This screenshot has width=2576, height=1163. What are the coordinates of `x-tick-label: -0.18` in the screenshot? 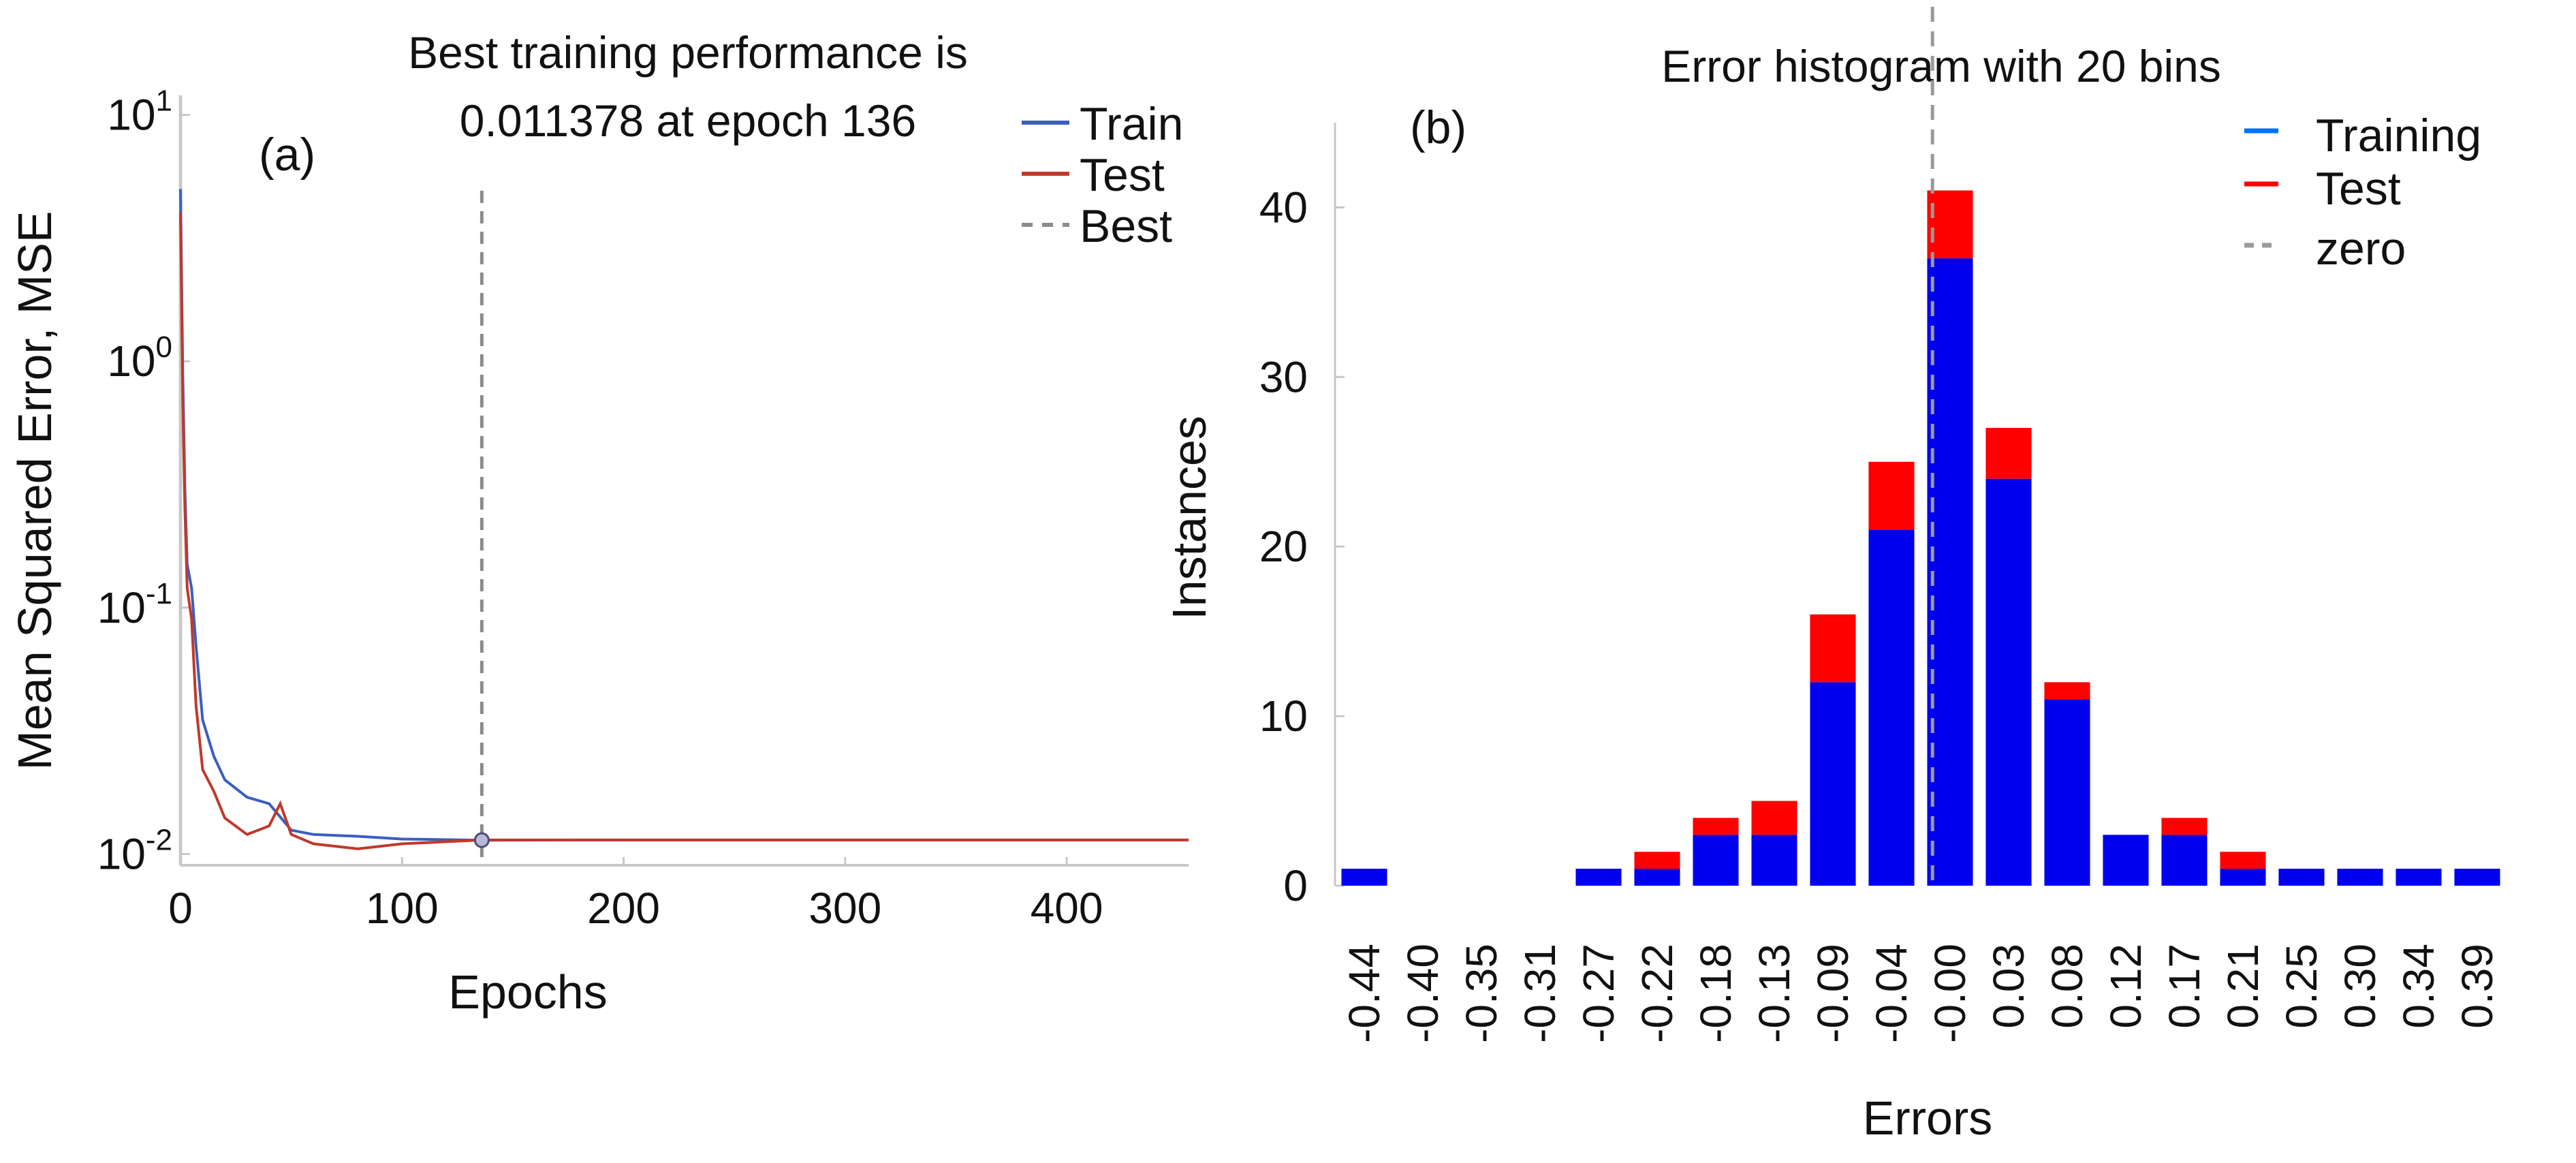 It's located at (1716, 993).